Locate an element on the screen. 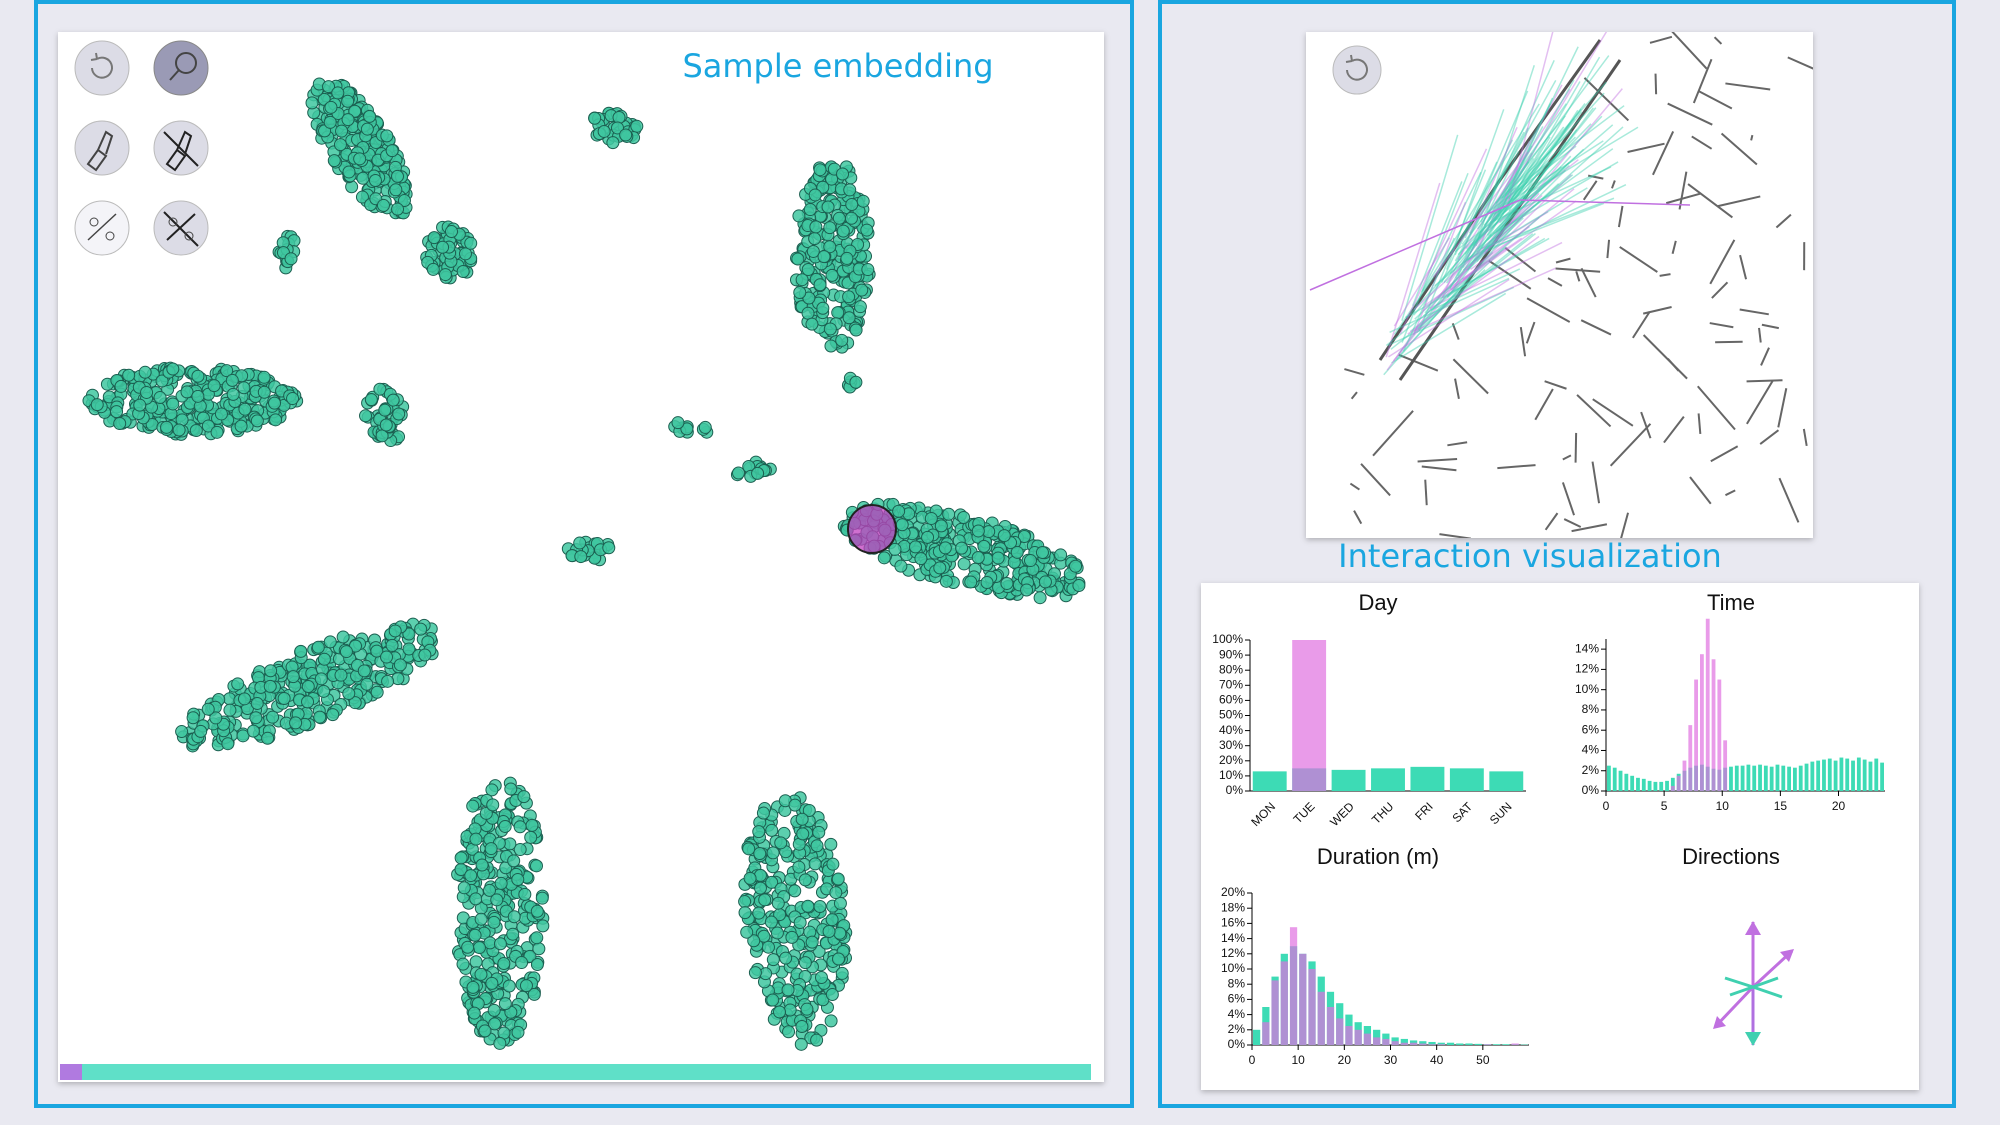 This screenshot has height=1125, width=2000. brush-button is located at coordinates (102, 148).